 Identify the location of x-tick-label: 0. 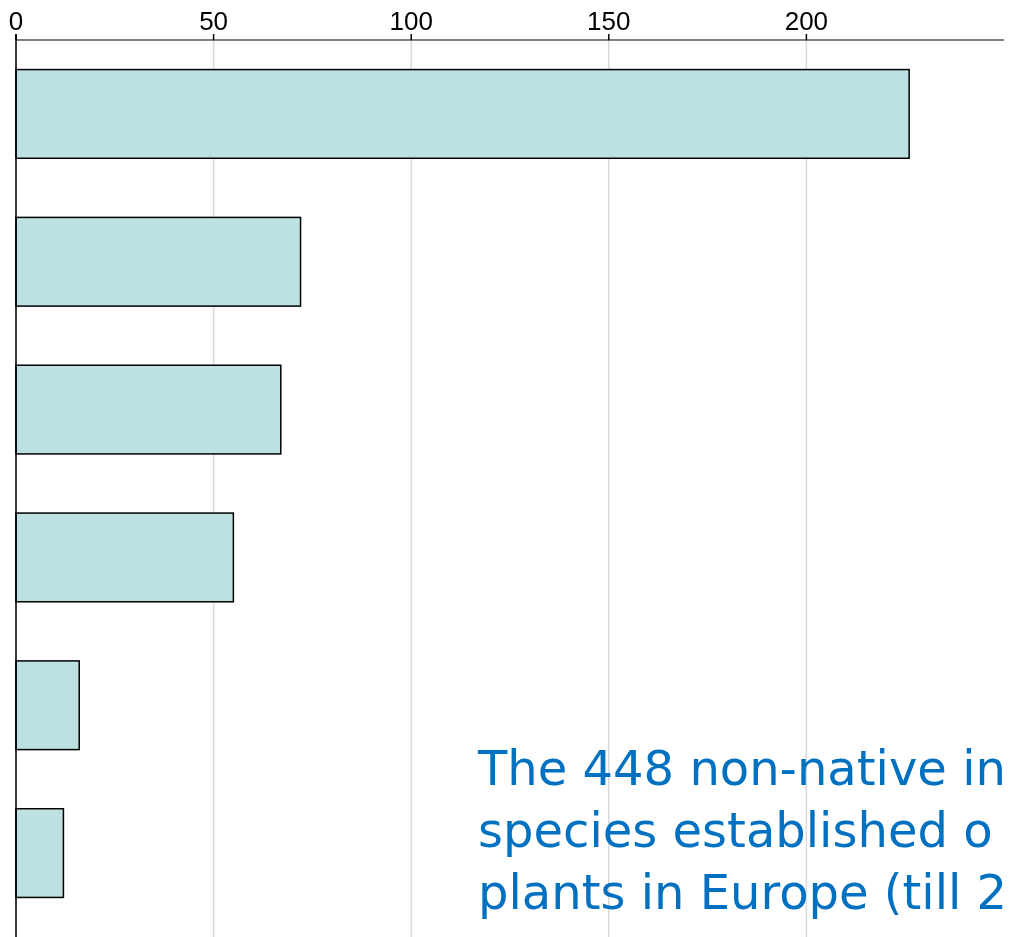
(16, 21).